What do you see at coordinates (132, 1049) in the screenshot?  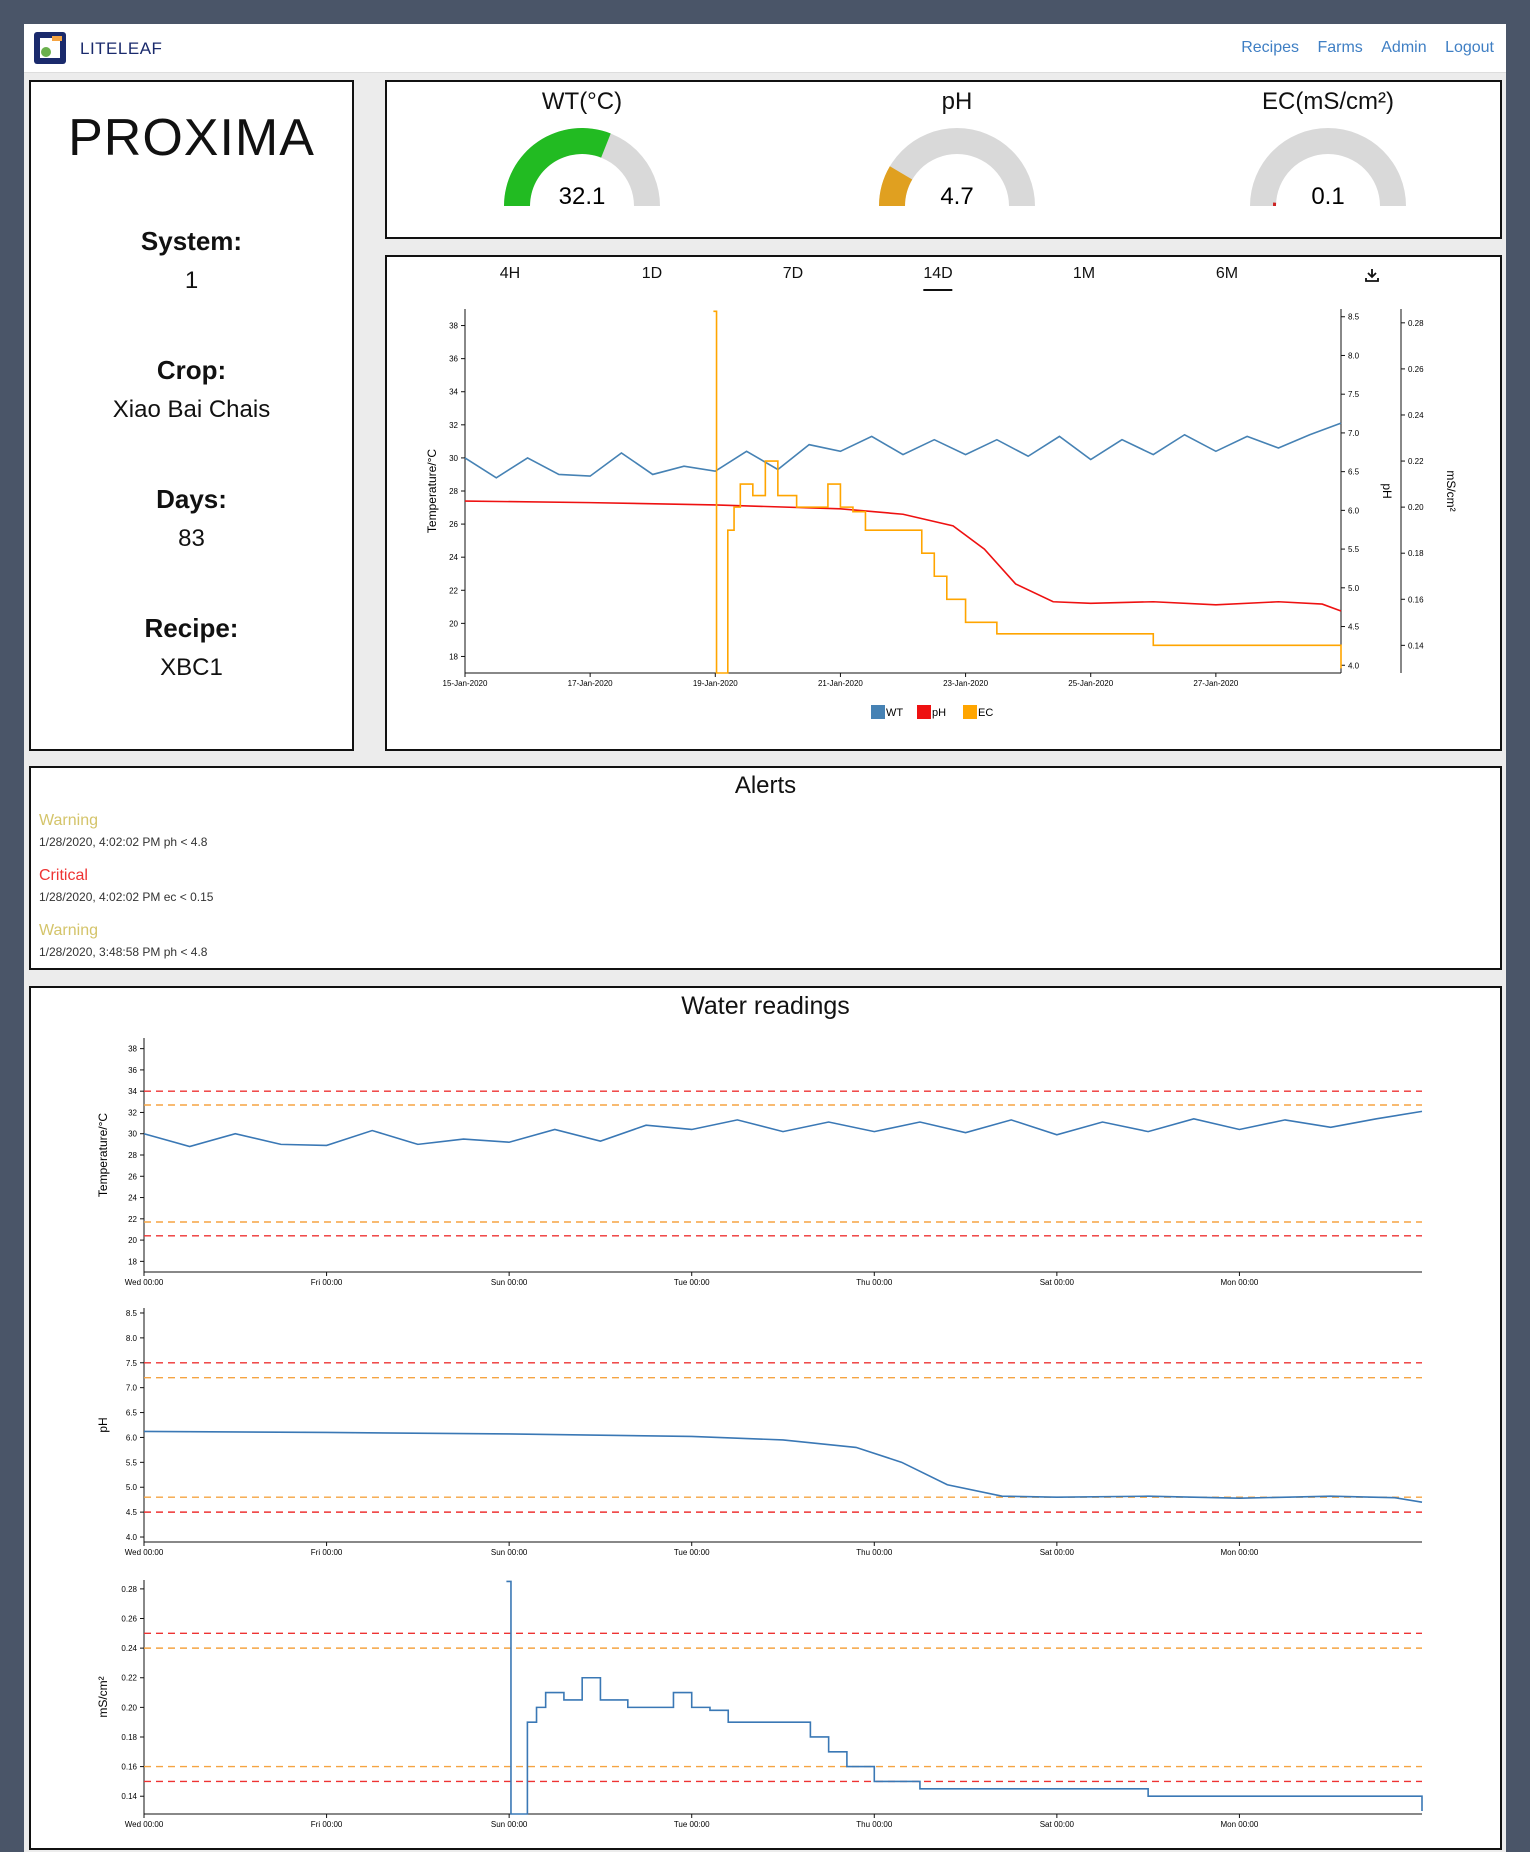 I see `wt-chart-y-axis-tick-label: 38` at bounding box center [132, 1049].